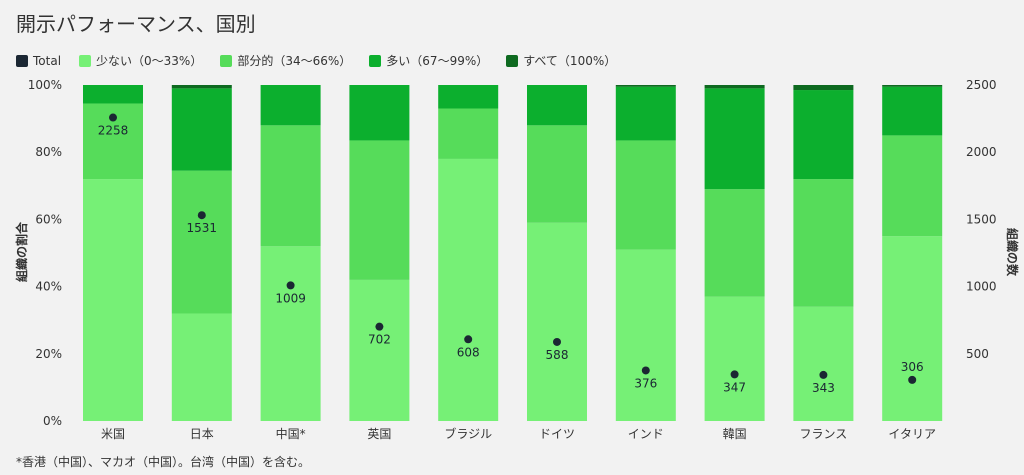  What do you see at coordinates (149, 61) in the screenshot?
I see `legend-label-low: 少ない（0〜33%）` at bounding box center [149, 61].